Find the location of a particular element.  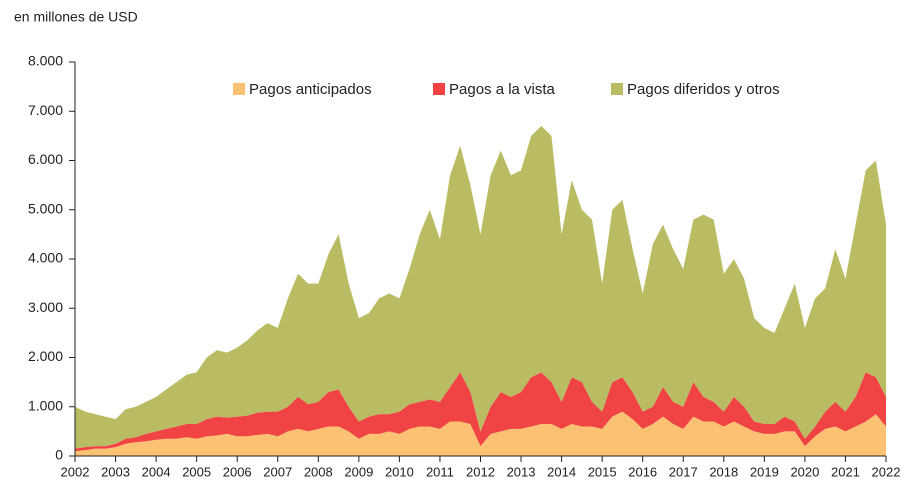

x-tick-label: 2016 is located at coordinates (642, 471).